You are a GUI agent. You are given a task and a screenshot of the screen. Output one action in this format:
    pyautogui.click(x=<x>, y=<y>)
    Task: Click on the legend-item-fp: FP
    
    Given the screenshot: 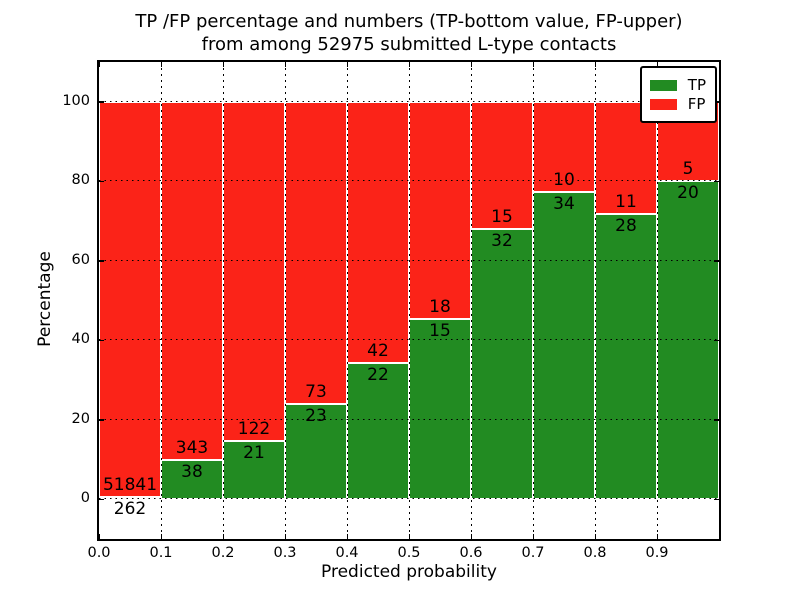 What is the action you would take?
    pyautogui.click(x=677, y=104)
    